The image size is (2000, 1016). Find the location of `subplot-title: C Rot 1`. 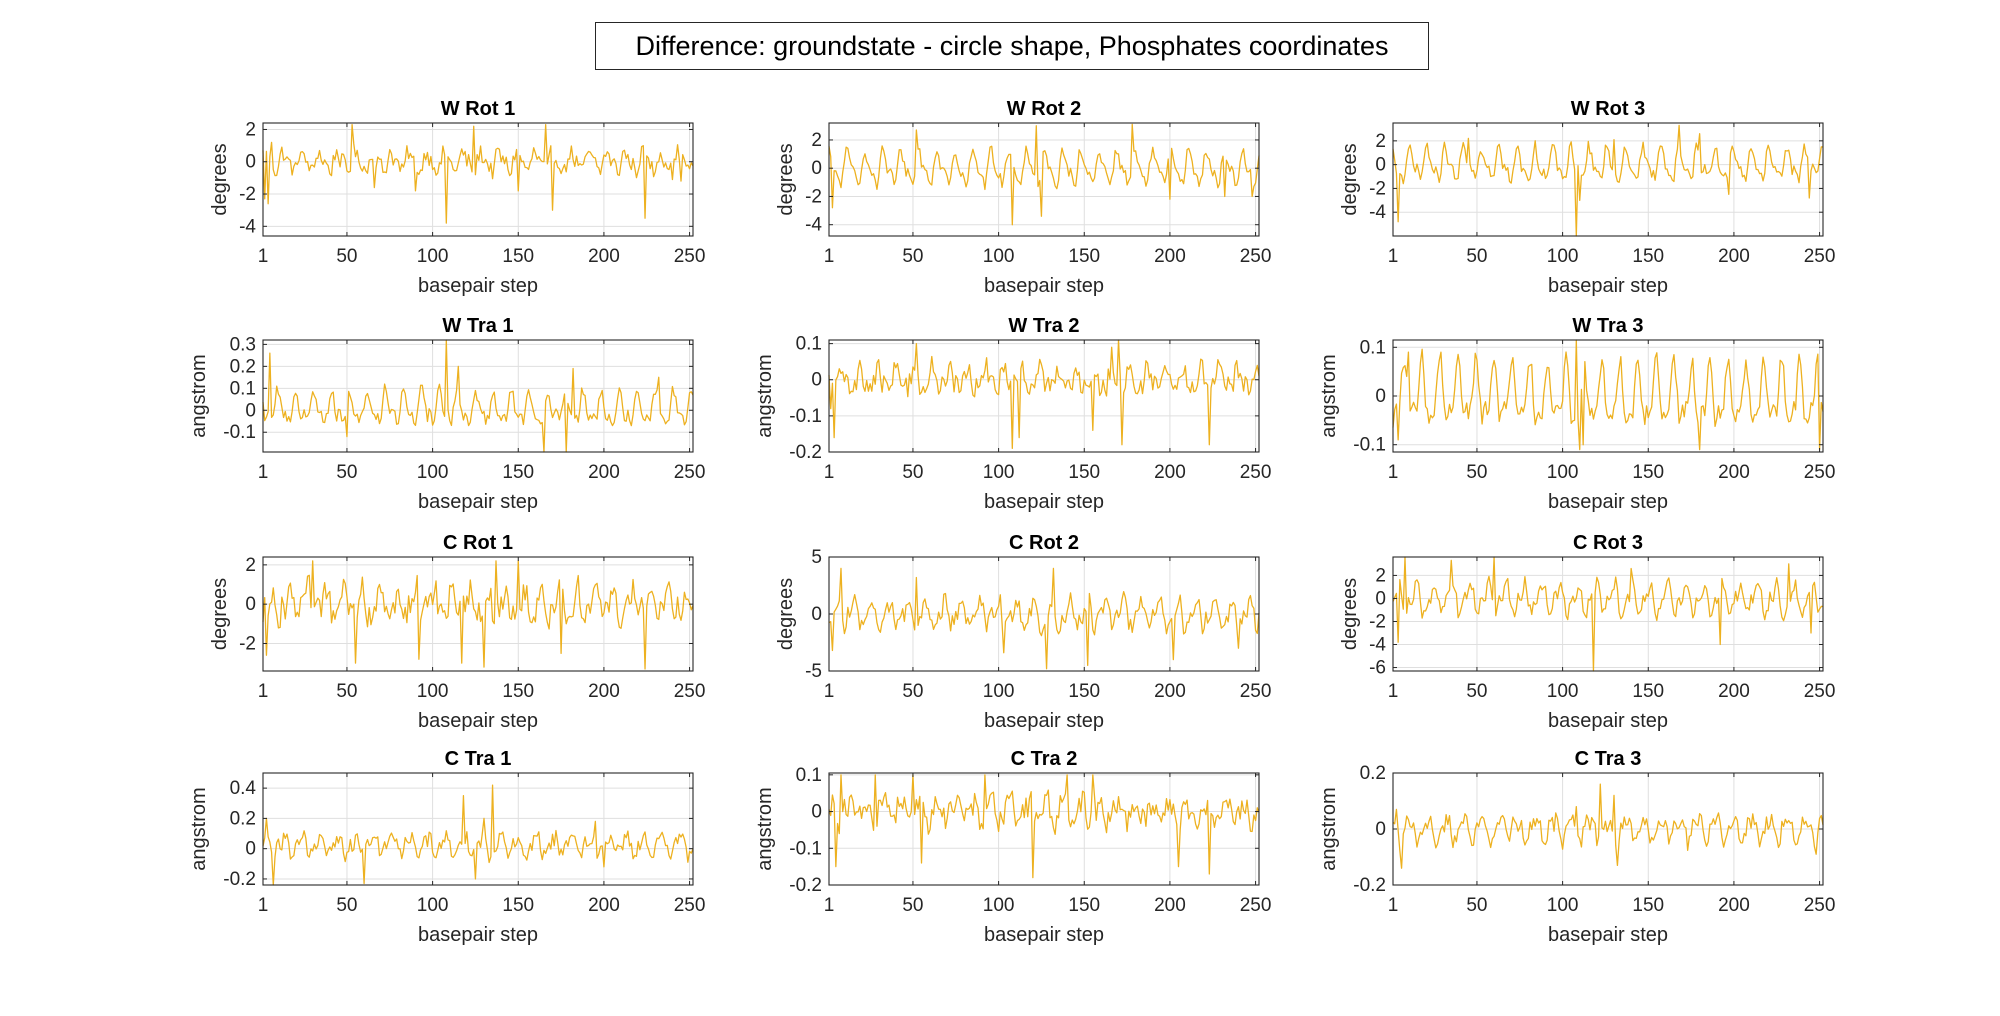

subplot-title: C Rot 1 is located at coordinates (478, 543).